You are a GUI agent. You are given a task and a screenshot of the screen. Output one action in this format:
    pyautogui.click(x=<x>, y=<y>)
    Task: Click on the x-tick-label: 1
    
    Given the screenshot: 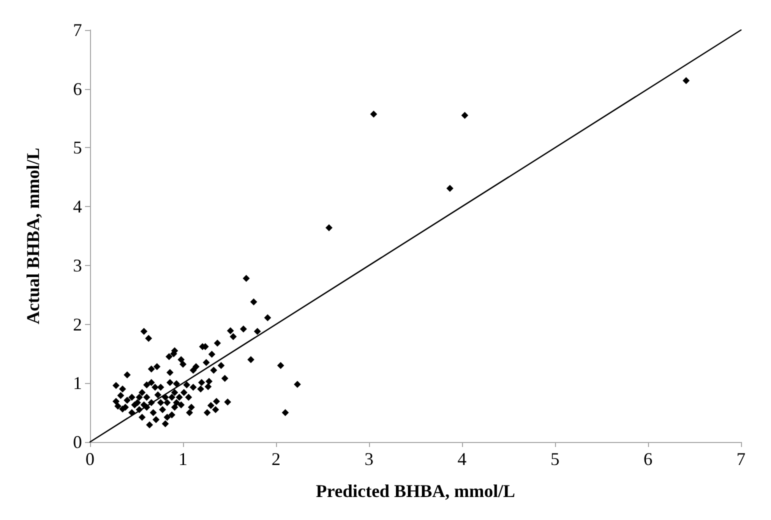 What is the action you would take?
    pyautogui.click(x=183, y=459)
    